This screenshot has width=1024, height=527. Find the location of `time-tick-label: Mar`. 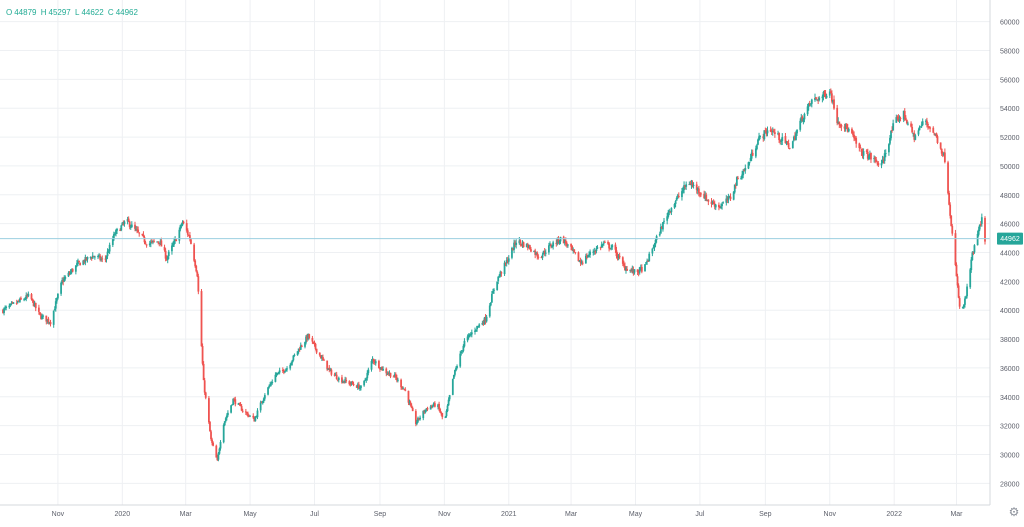

time-tick-label: Mar is located at coordinates (956, 514).